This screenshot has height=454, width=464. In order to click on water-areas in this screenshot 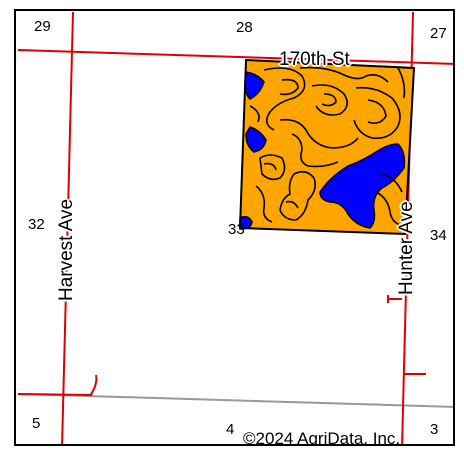, I will do `click(322, 150)`.